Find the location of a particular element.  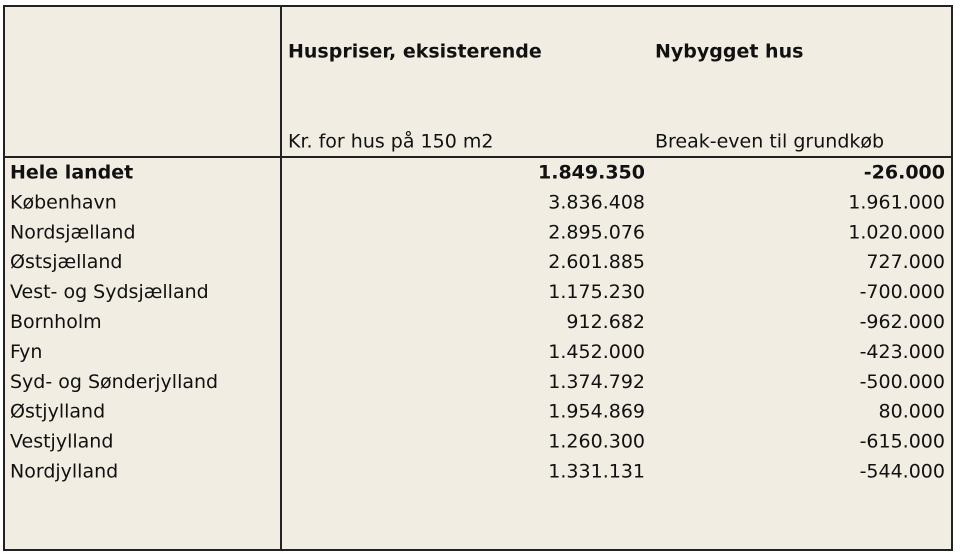

house-price: 1.331.131 is located at coordinates (596, 472).